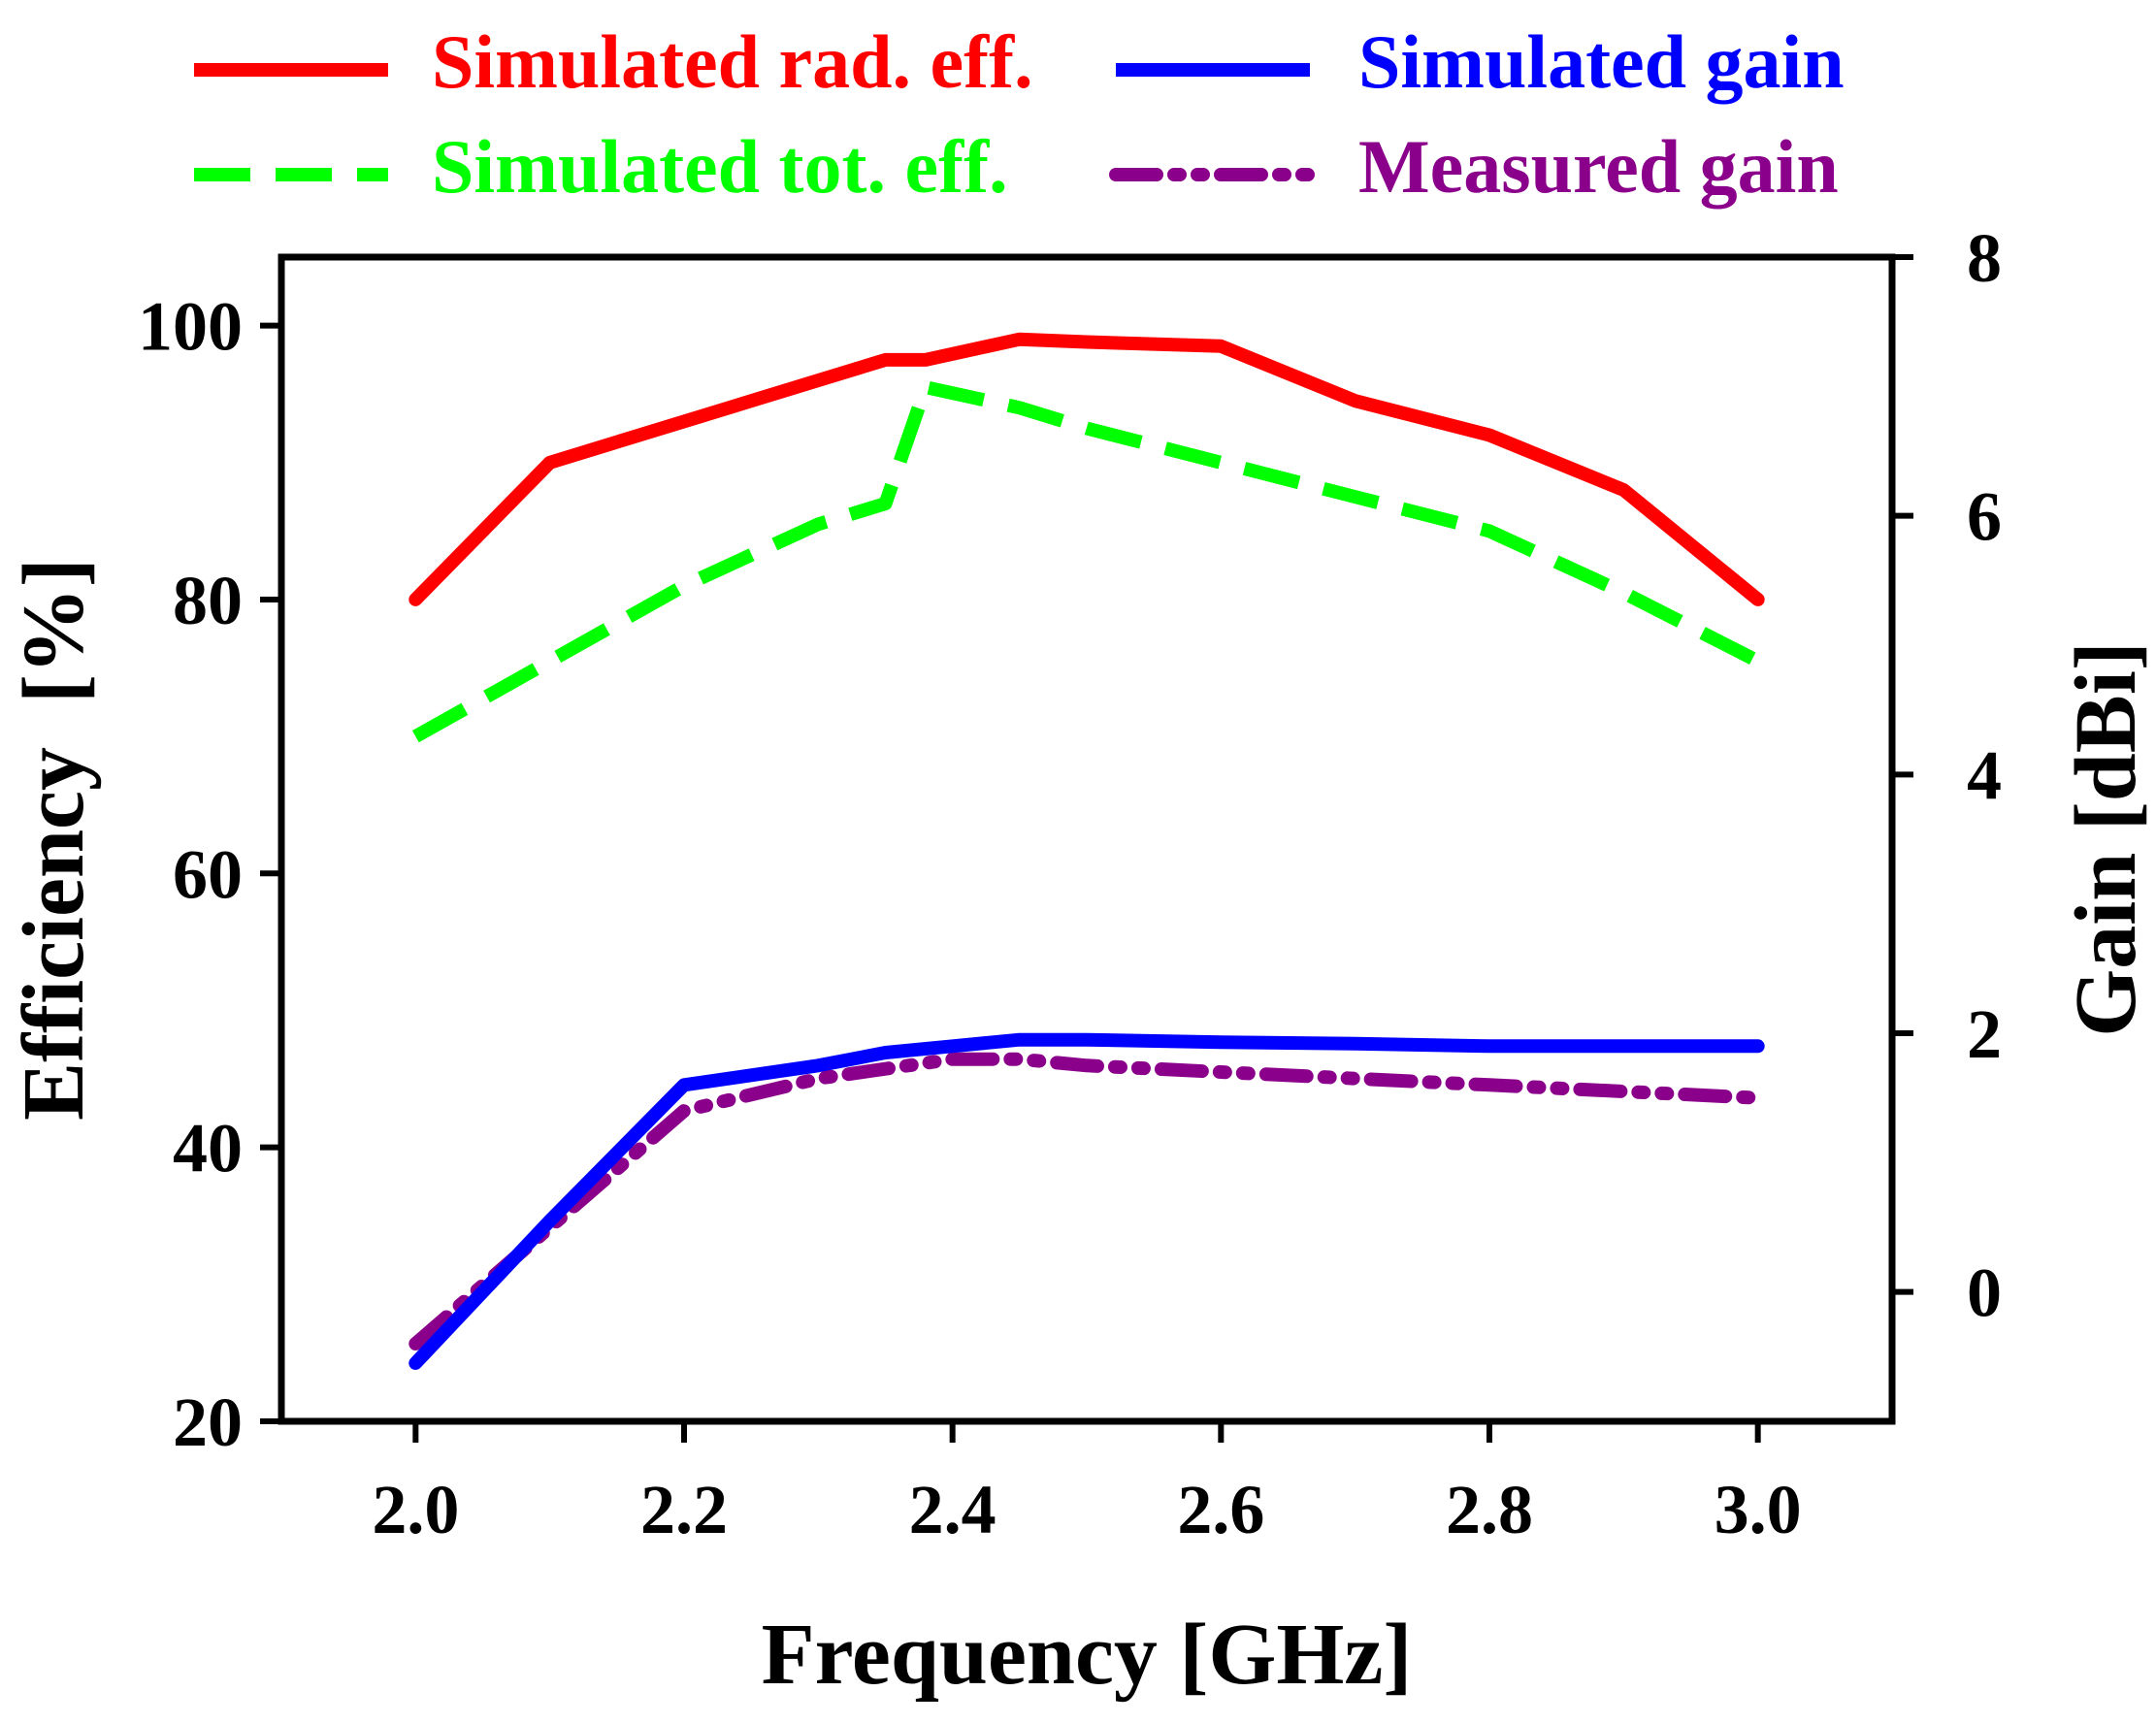 The width and height of the screenshot is (2156, 1724). I want to click on y-right-tick-label: 6, so click(1984, 517).